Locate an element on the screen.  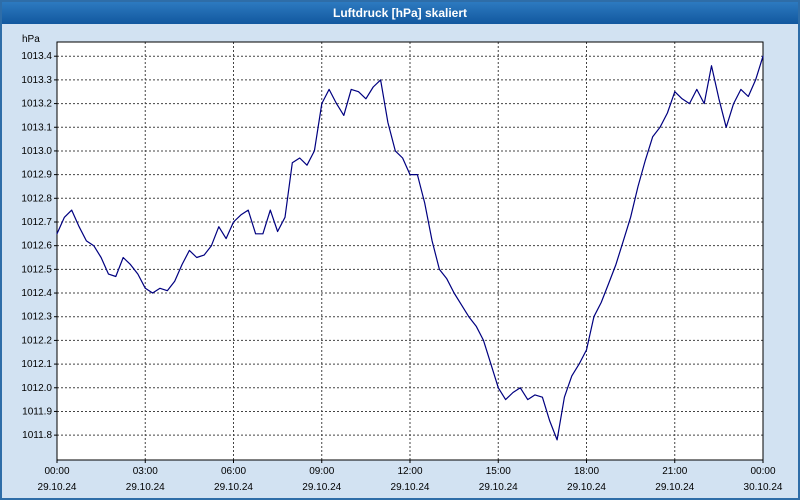
y-axis-tick-label: 1013.3 is located at coordinates (36, 80).